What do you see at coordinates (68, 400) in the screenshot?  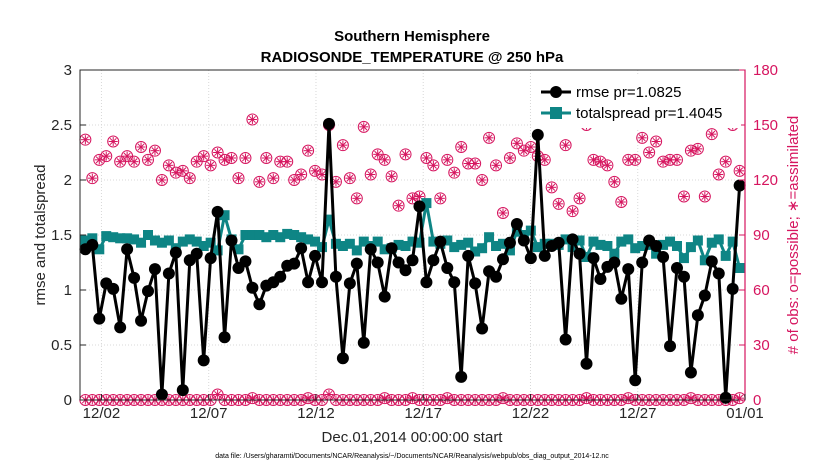 I see `y-tick-label-left: 0` at bounding box center [68, 400].